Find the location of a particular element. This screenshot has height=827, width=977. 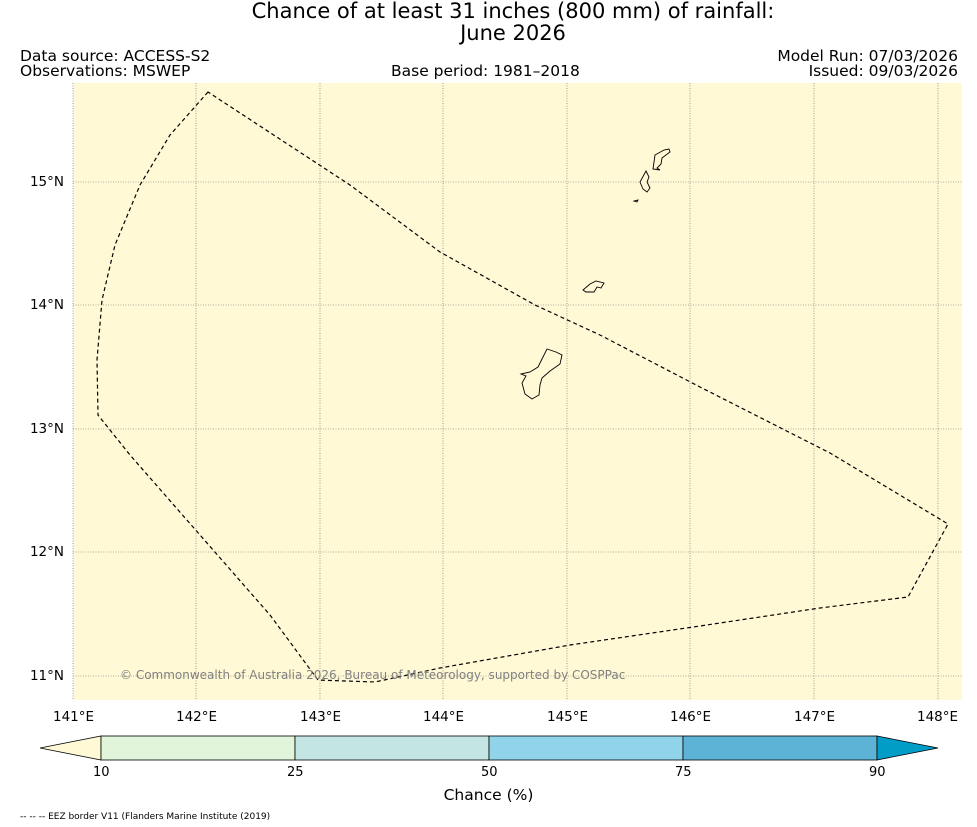

rota-island is located at coordinates (593, 286).